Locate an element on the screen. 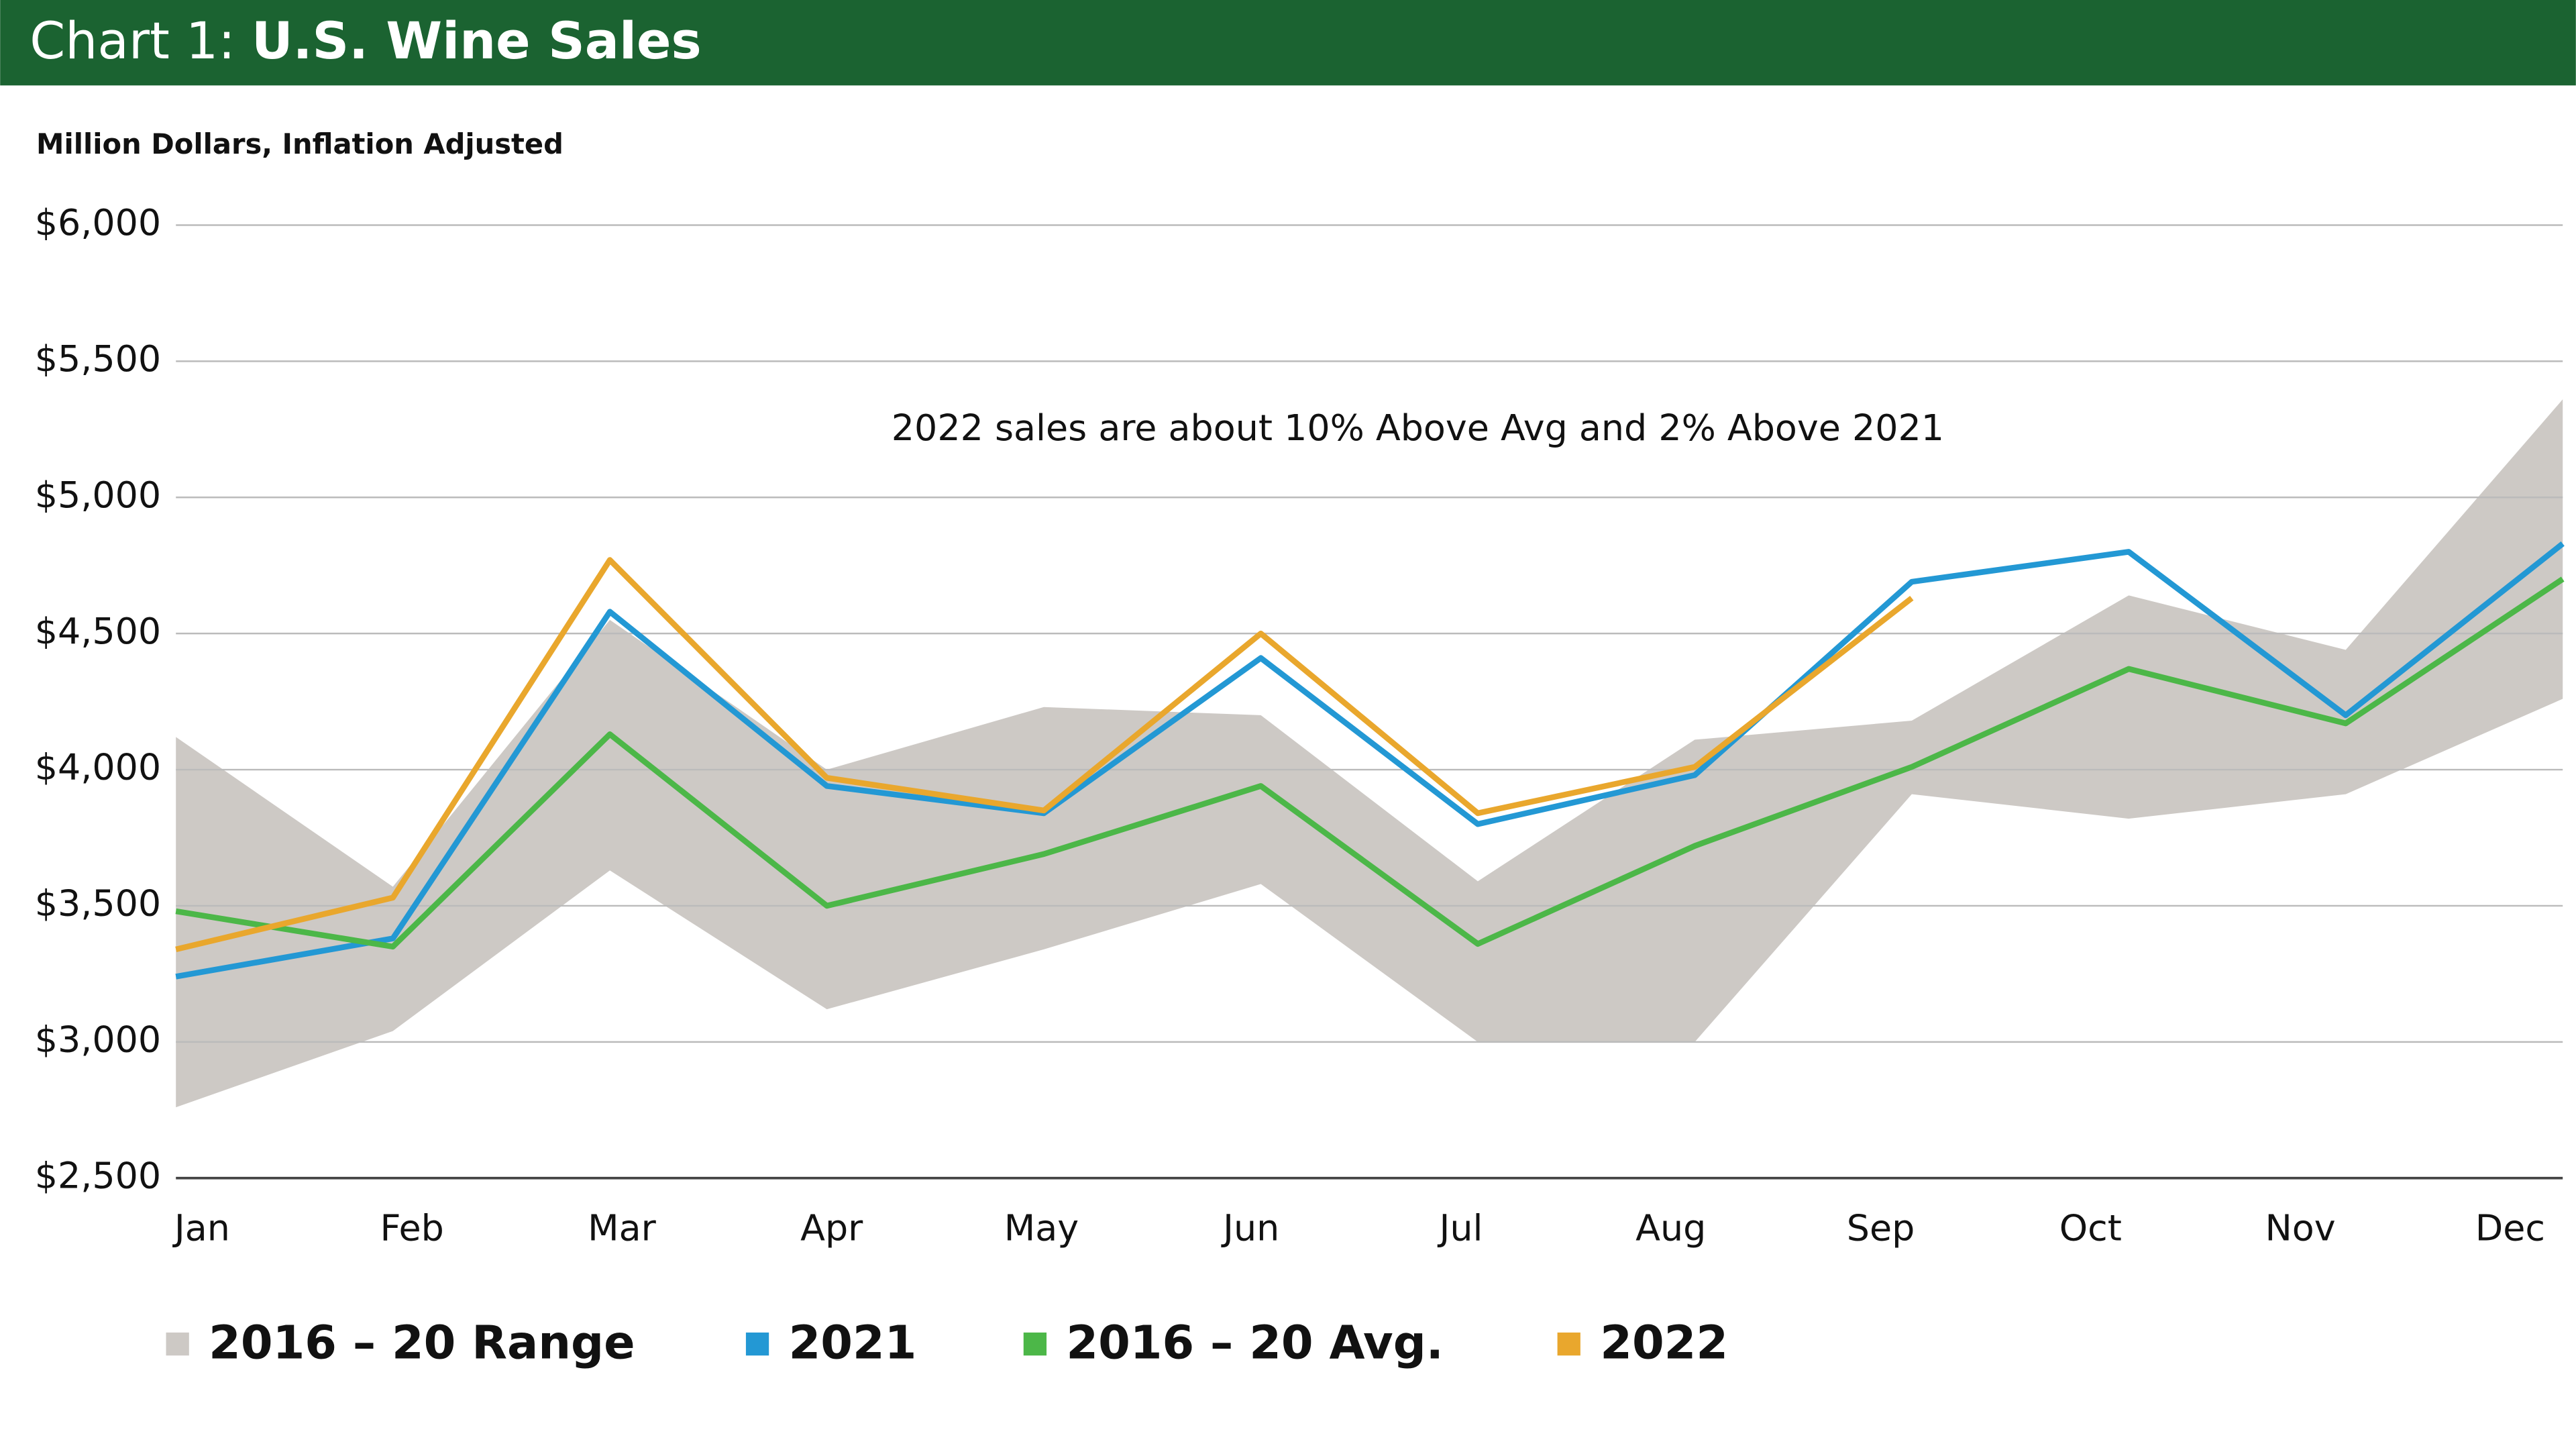 The image size is (2576, 1450). y-axis-label: Million Dollars, Inflation Adjusted is located at coordinates (300, 143).